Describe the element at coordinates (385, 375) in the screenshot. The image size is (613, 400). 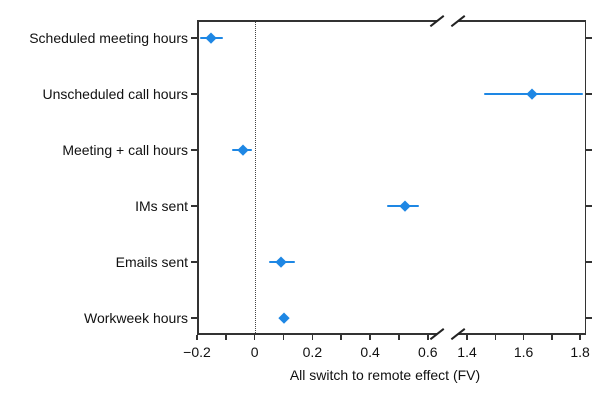
I see `x-axis-title: All switch to remote effect (FV)` at that location.